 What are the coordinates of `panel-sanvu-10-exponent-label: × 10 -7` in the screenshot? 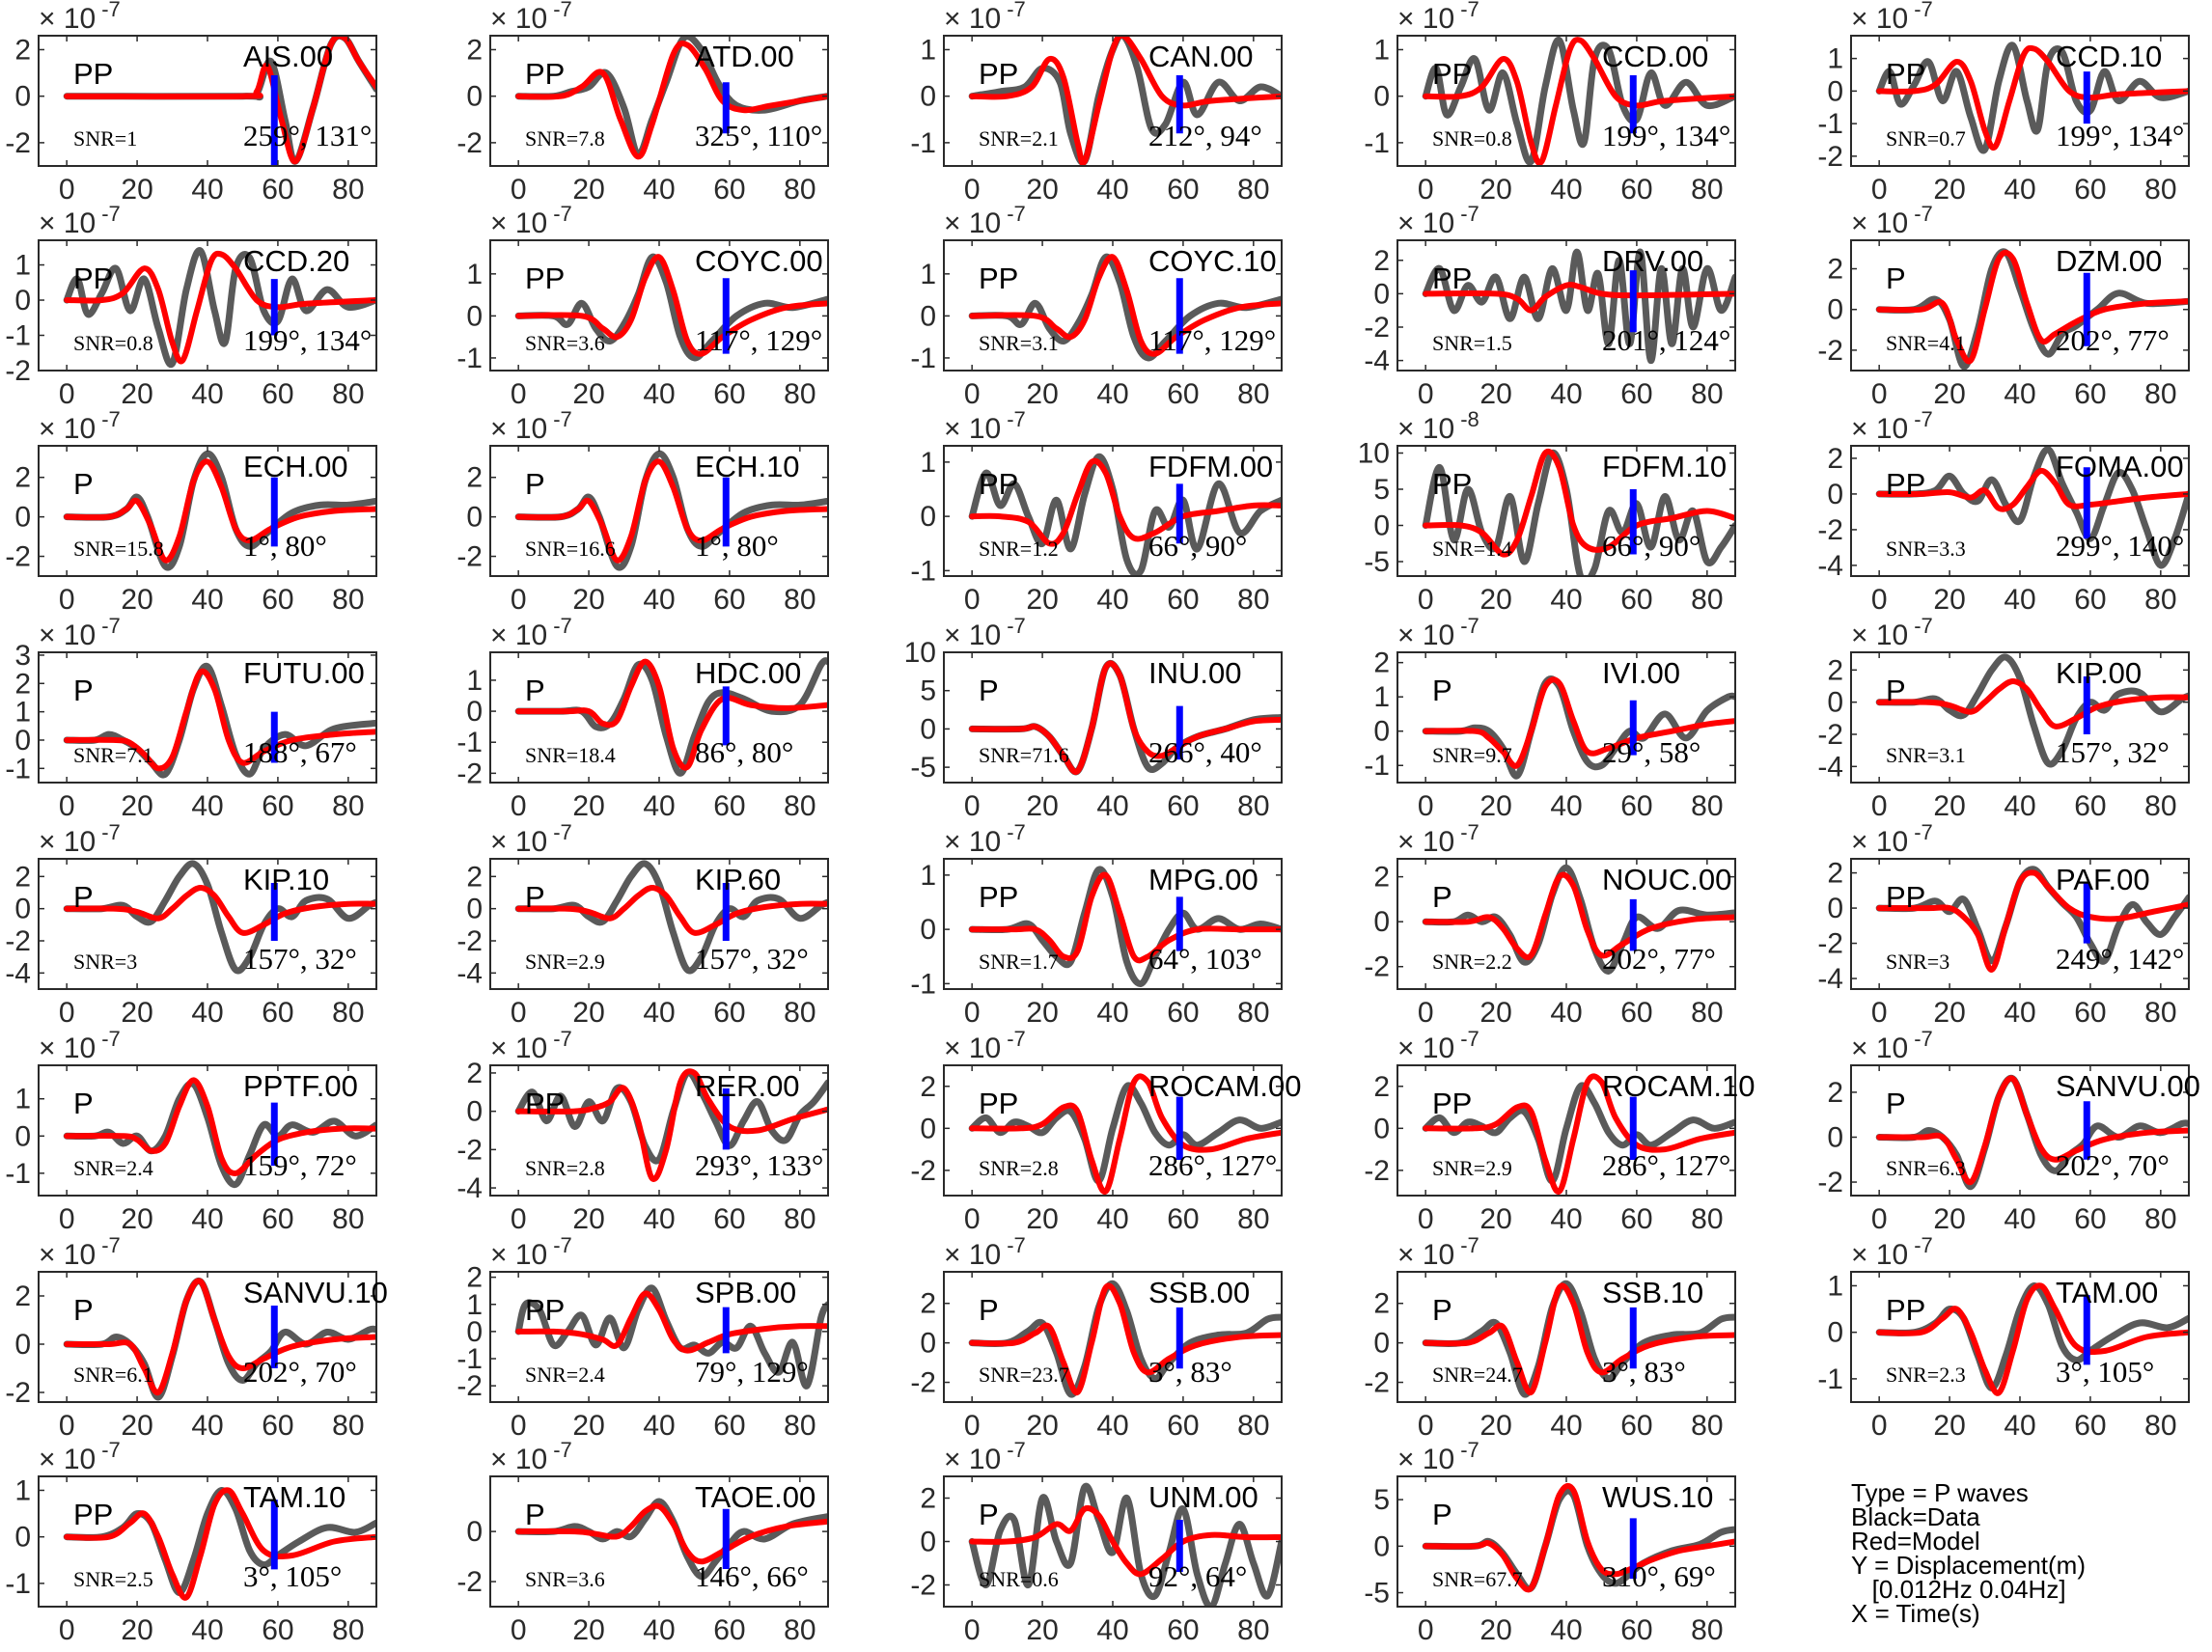 It's located at (80, 1252).